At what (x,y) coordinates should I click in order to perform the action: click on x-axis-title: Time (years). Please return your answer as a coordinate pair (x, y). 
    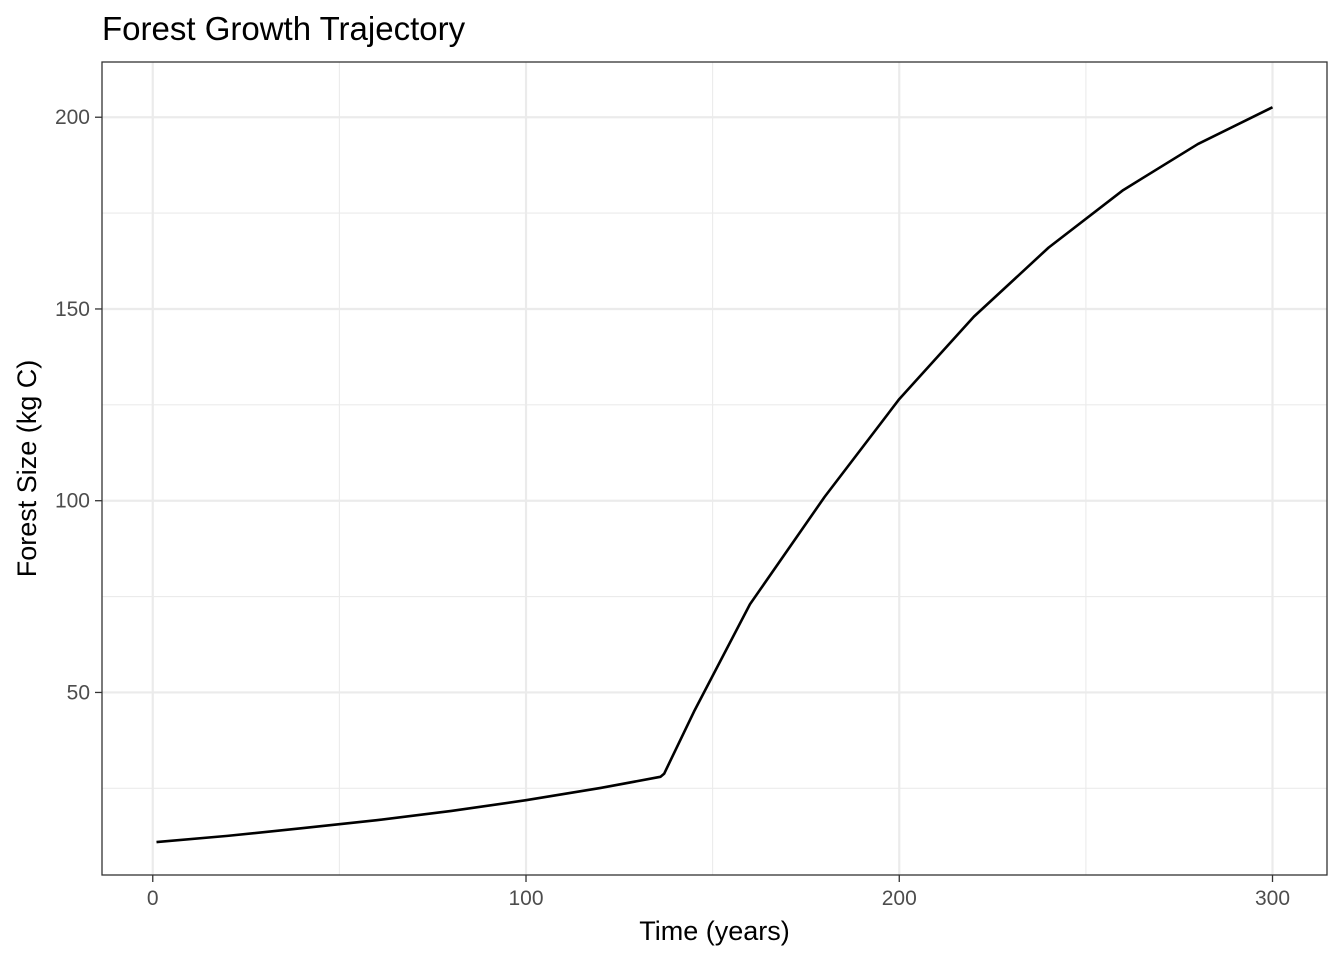
    Looking at the image, I should click on (714, 931).